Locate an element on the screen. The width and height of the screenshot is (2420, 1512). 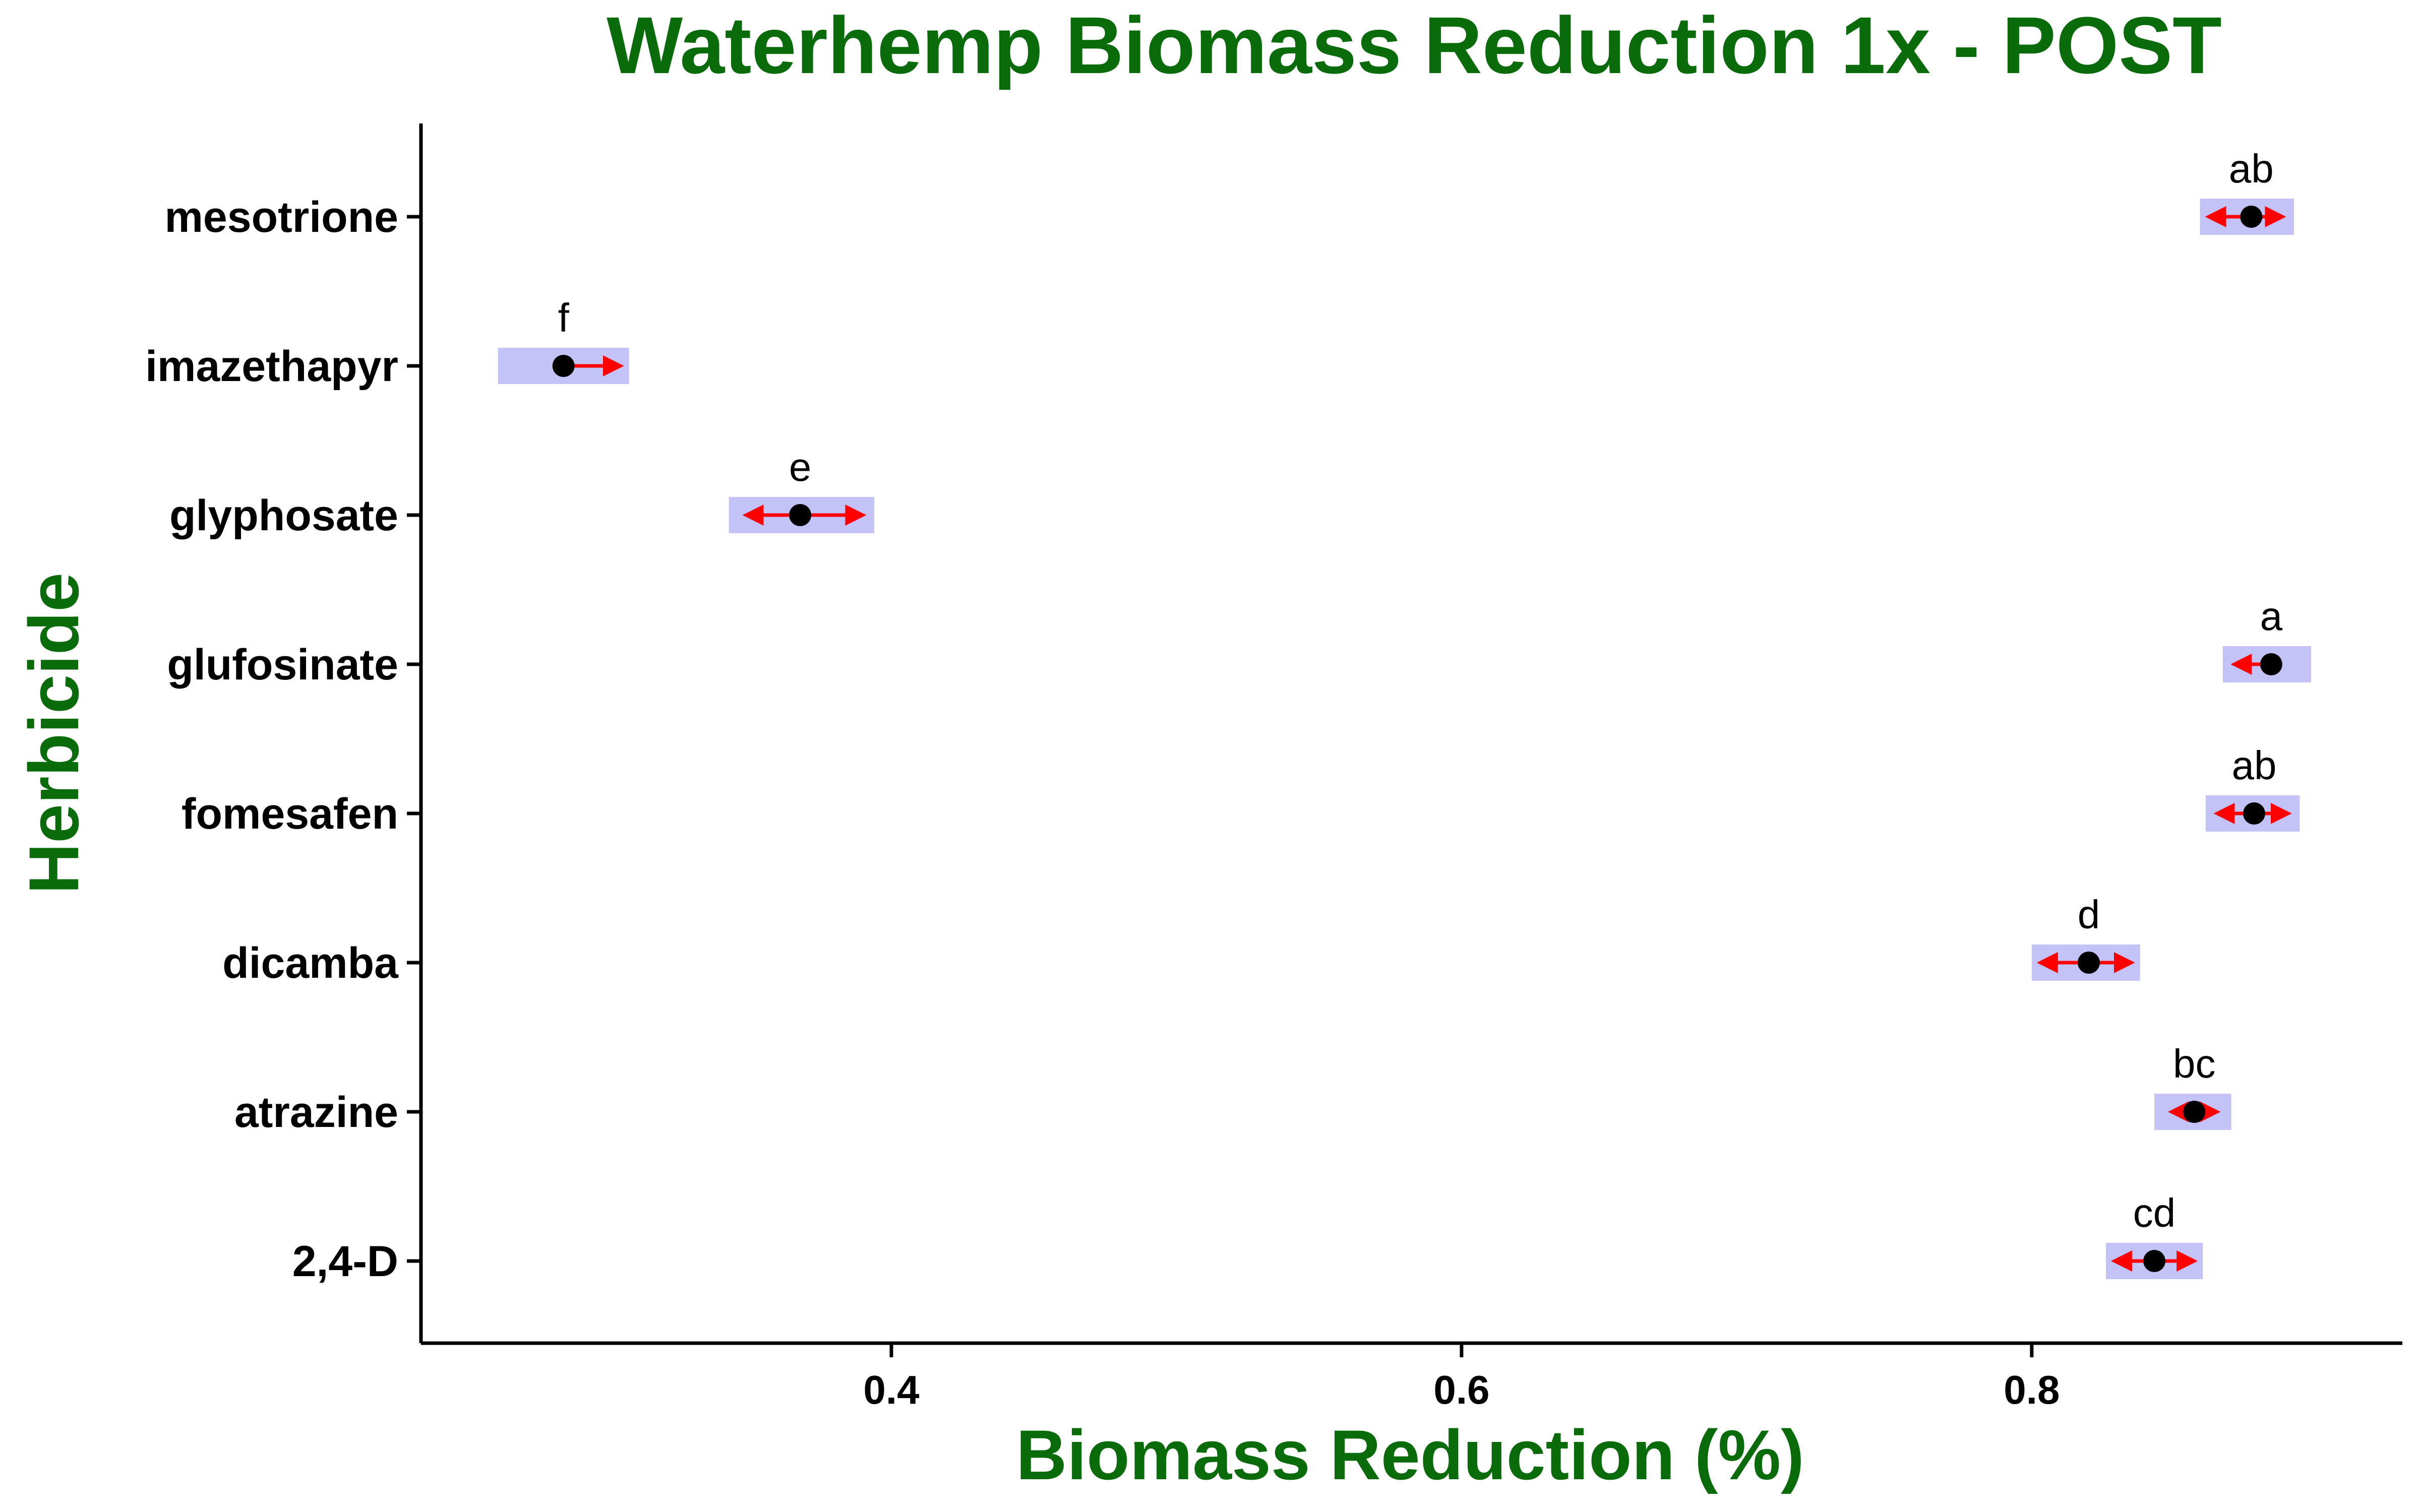
y-tick-label: imazethapyr is located at coordinates (271, 367).